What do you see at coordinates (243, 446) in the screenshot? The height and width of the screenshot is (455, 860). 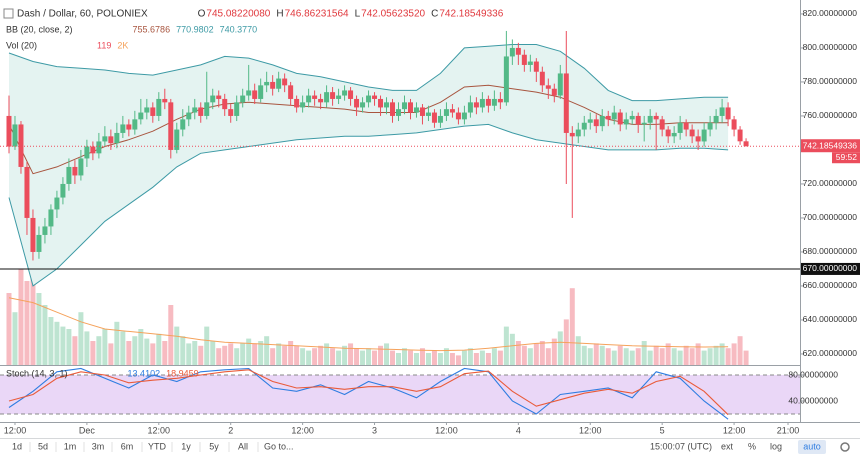 I see `range-button: All` at bounding box center [243, 446].